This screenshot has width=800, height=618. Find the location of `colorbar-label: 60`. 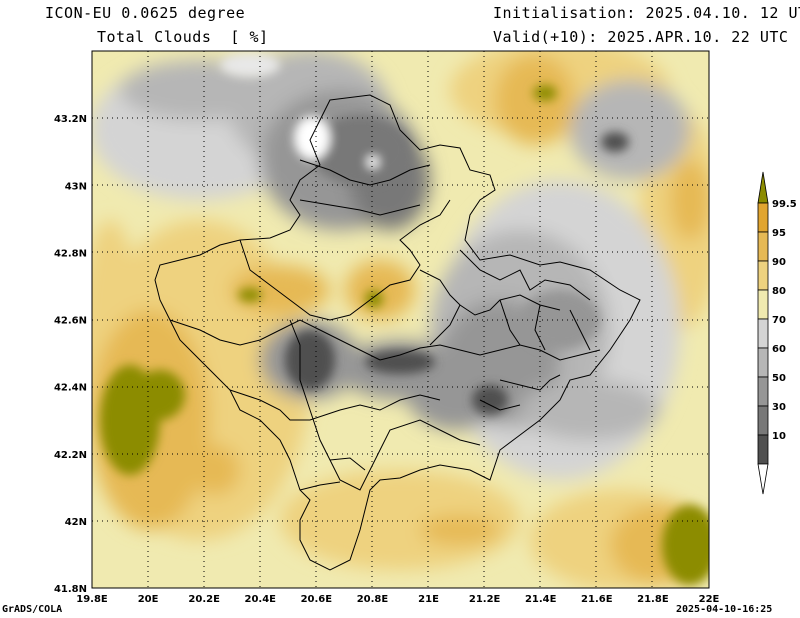

colorbar-label: 60 is located at coordinates (779, 349).